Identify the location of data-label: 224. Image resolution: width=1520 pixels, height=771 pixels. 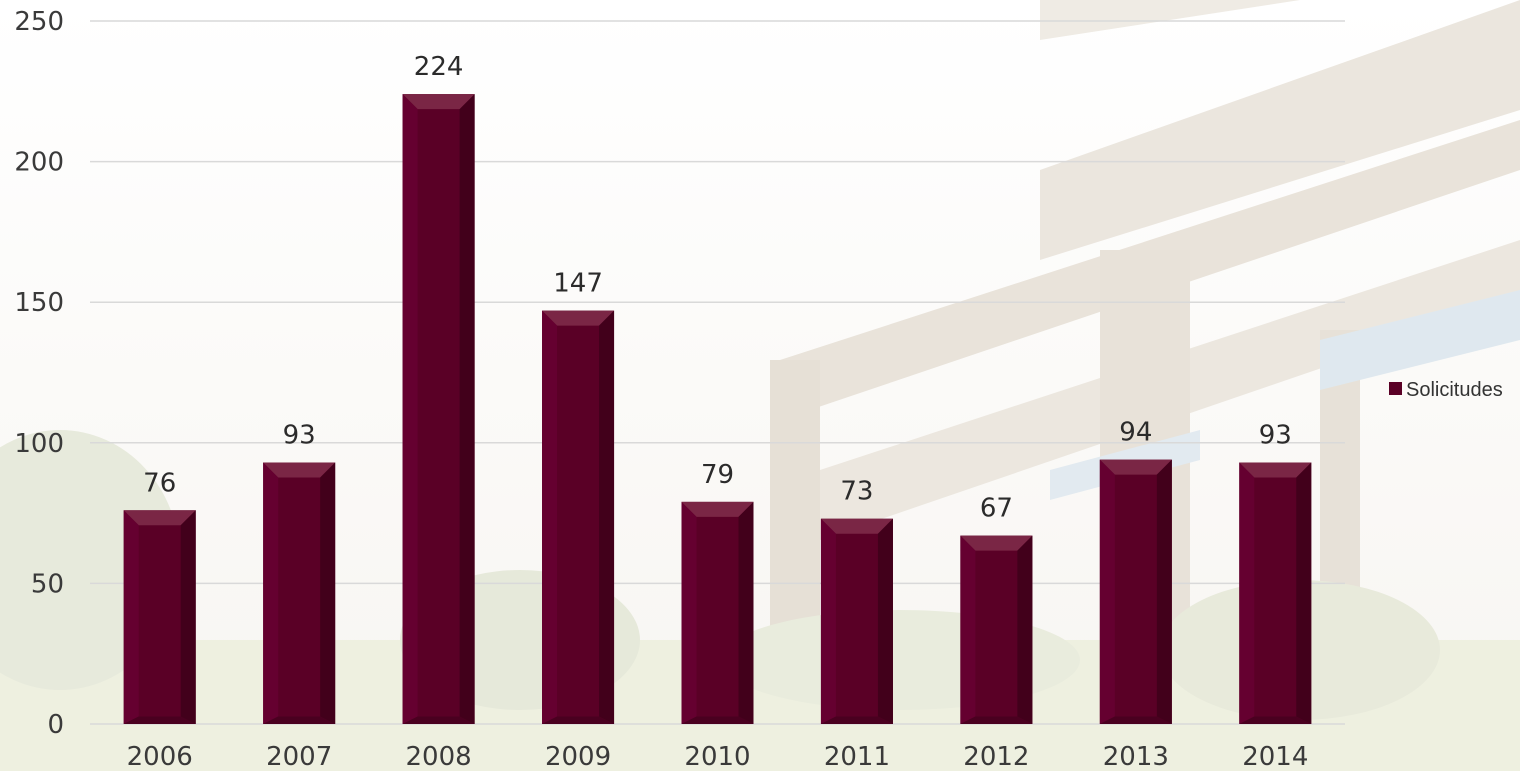
(439, 67).